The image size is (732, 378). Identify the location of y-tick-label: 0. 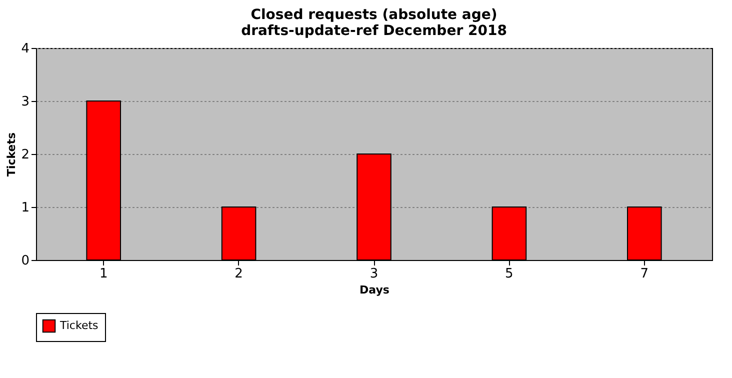
(25, 261).